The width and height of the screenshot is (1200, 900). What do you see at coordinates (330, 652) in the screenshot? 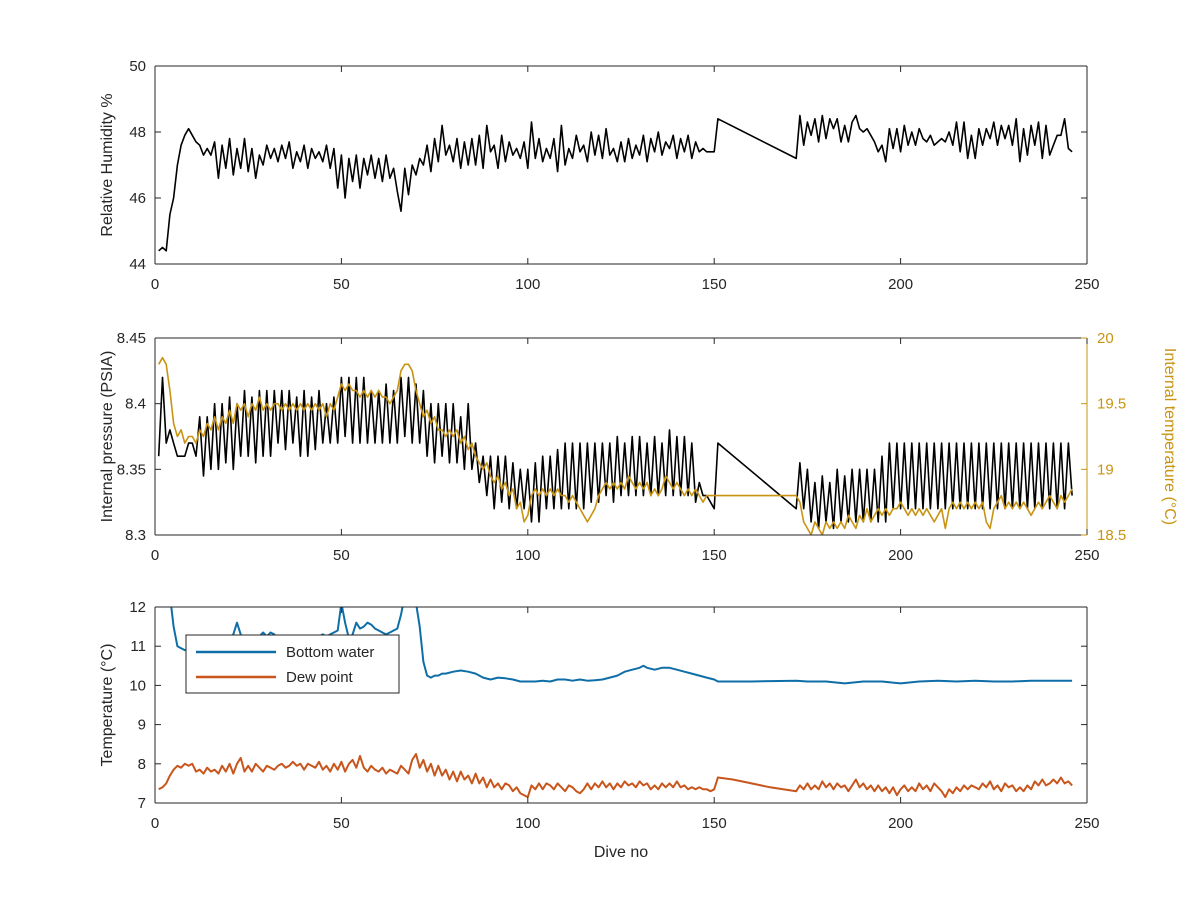
I see `legend-label: Bottom water` at bounding box center [330, 652].